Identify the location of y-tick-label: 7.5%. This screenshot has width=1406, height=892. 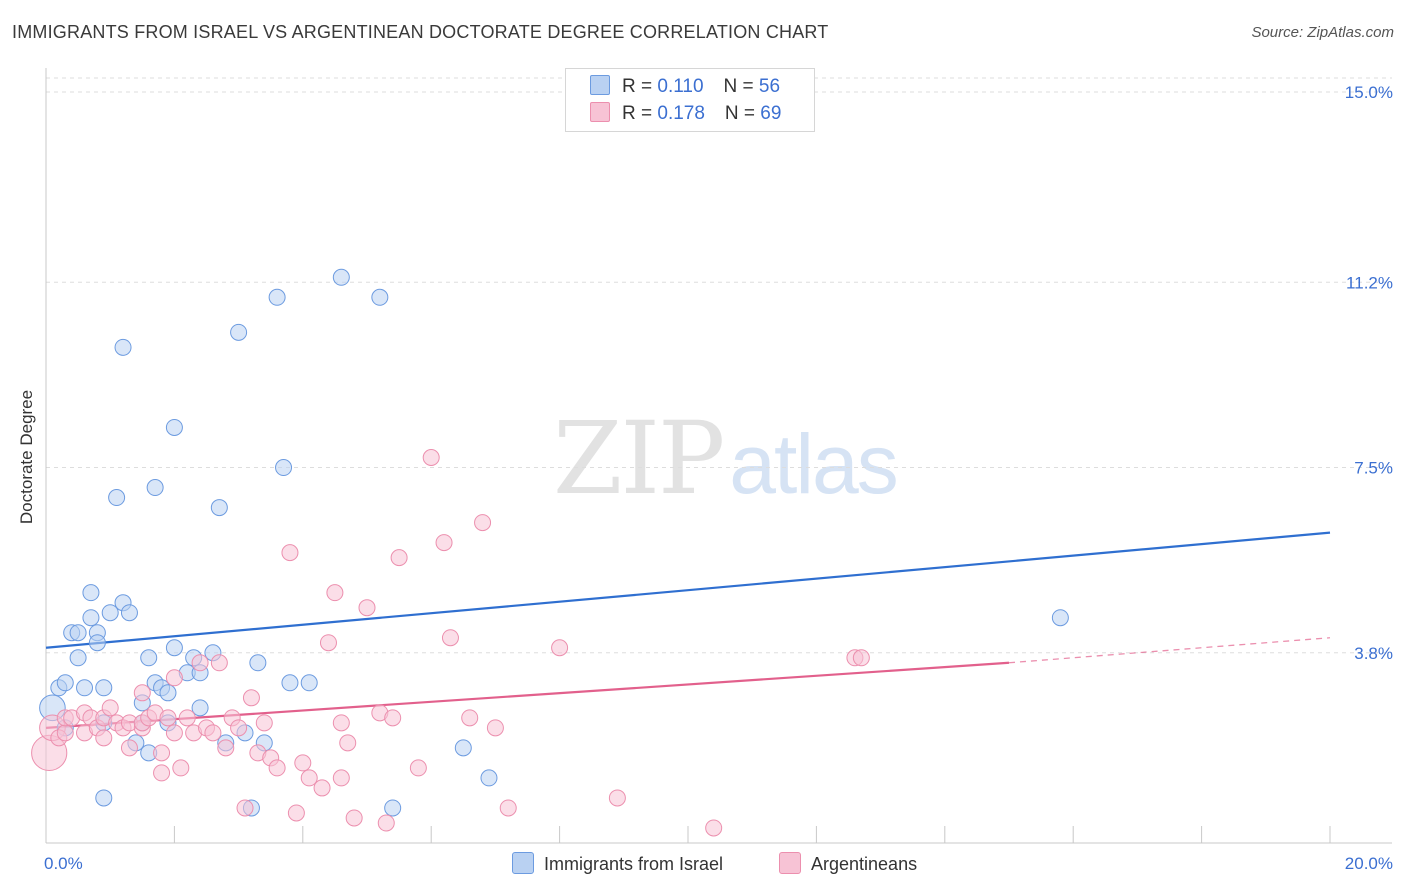
(1373, 468).